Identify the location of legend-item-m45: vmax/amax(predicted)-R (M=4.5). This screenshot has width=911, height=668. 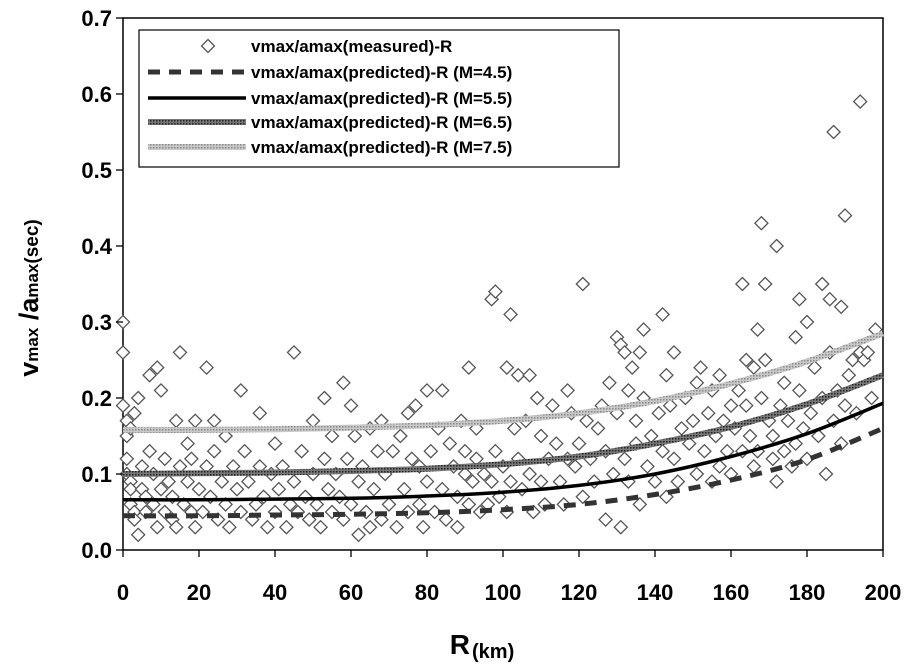
(330, 72).